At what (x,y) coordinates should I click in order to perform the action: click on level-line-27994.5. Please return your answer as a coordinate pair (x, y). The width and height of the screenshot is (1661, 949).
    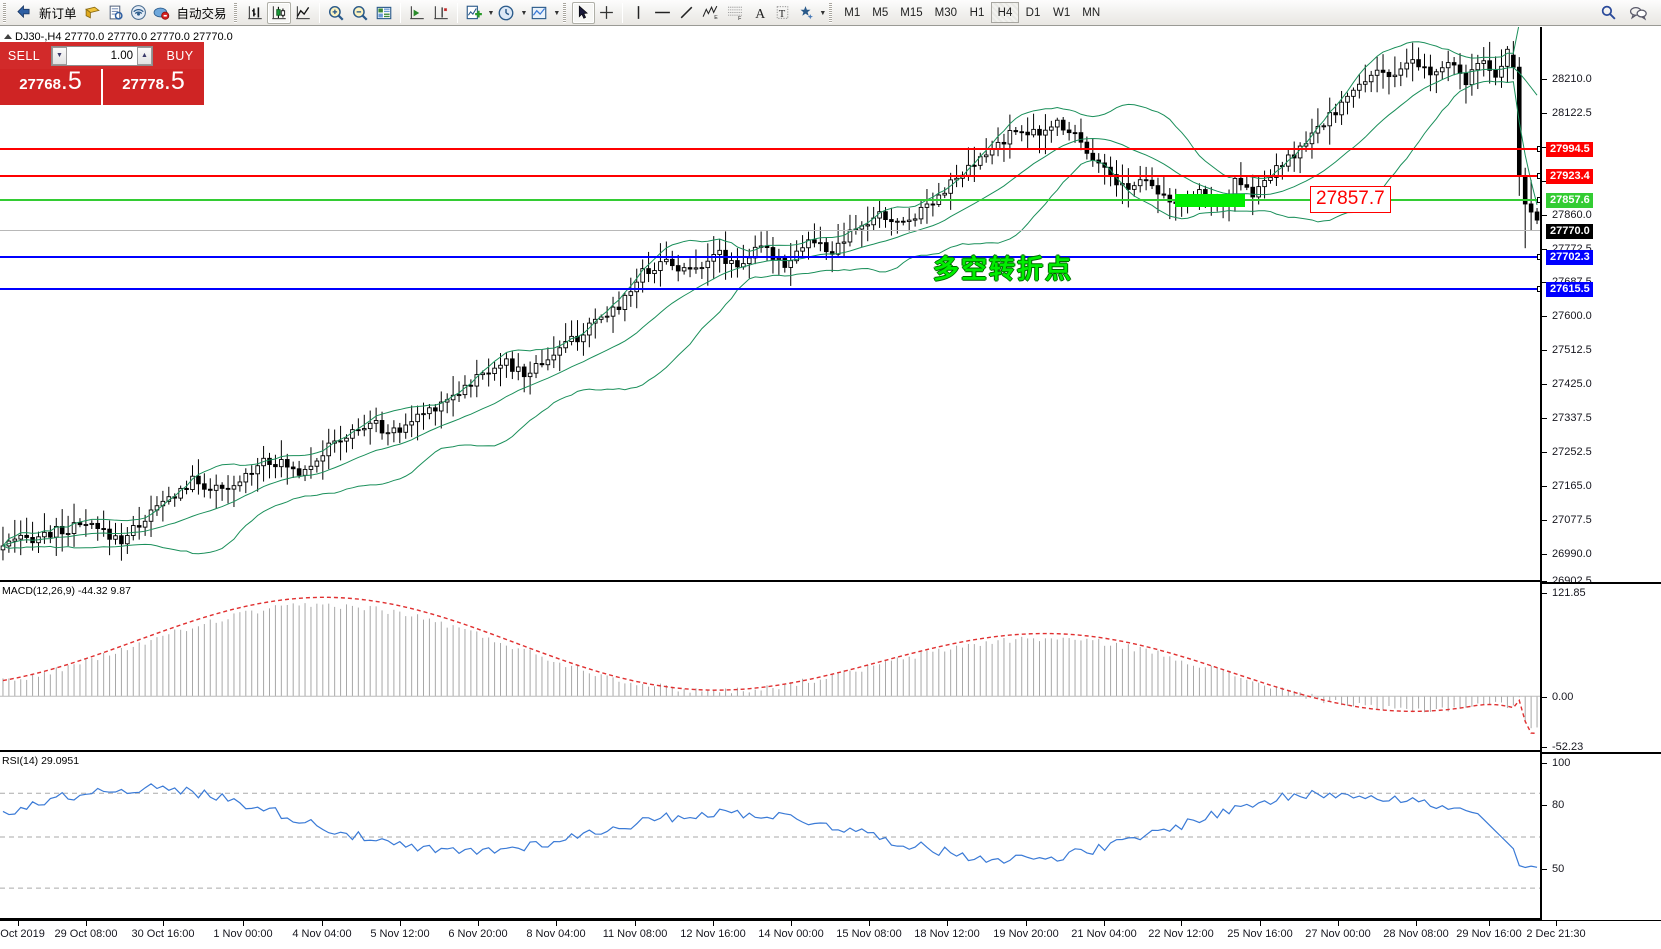
    Looking at the image, I should click on (771, 149).